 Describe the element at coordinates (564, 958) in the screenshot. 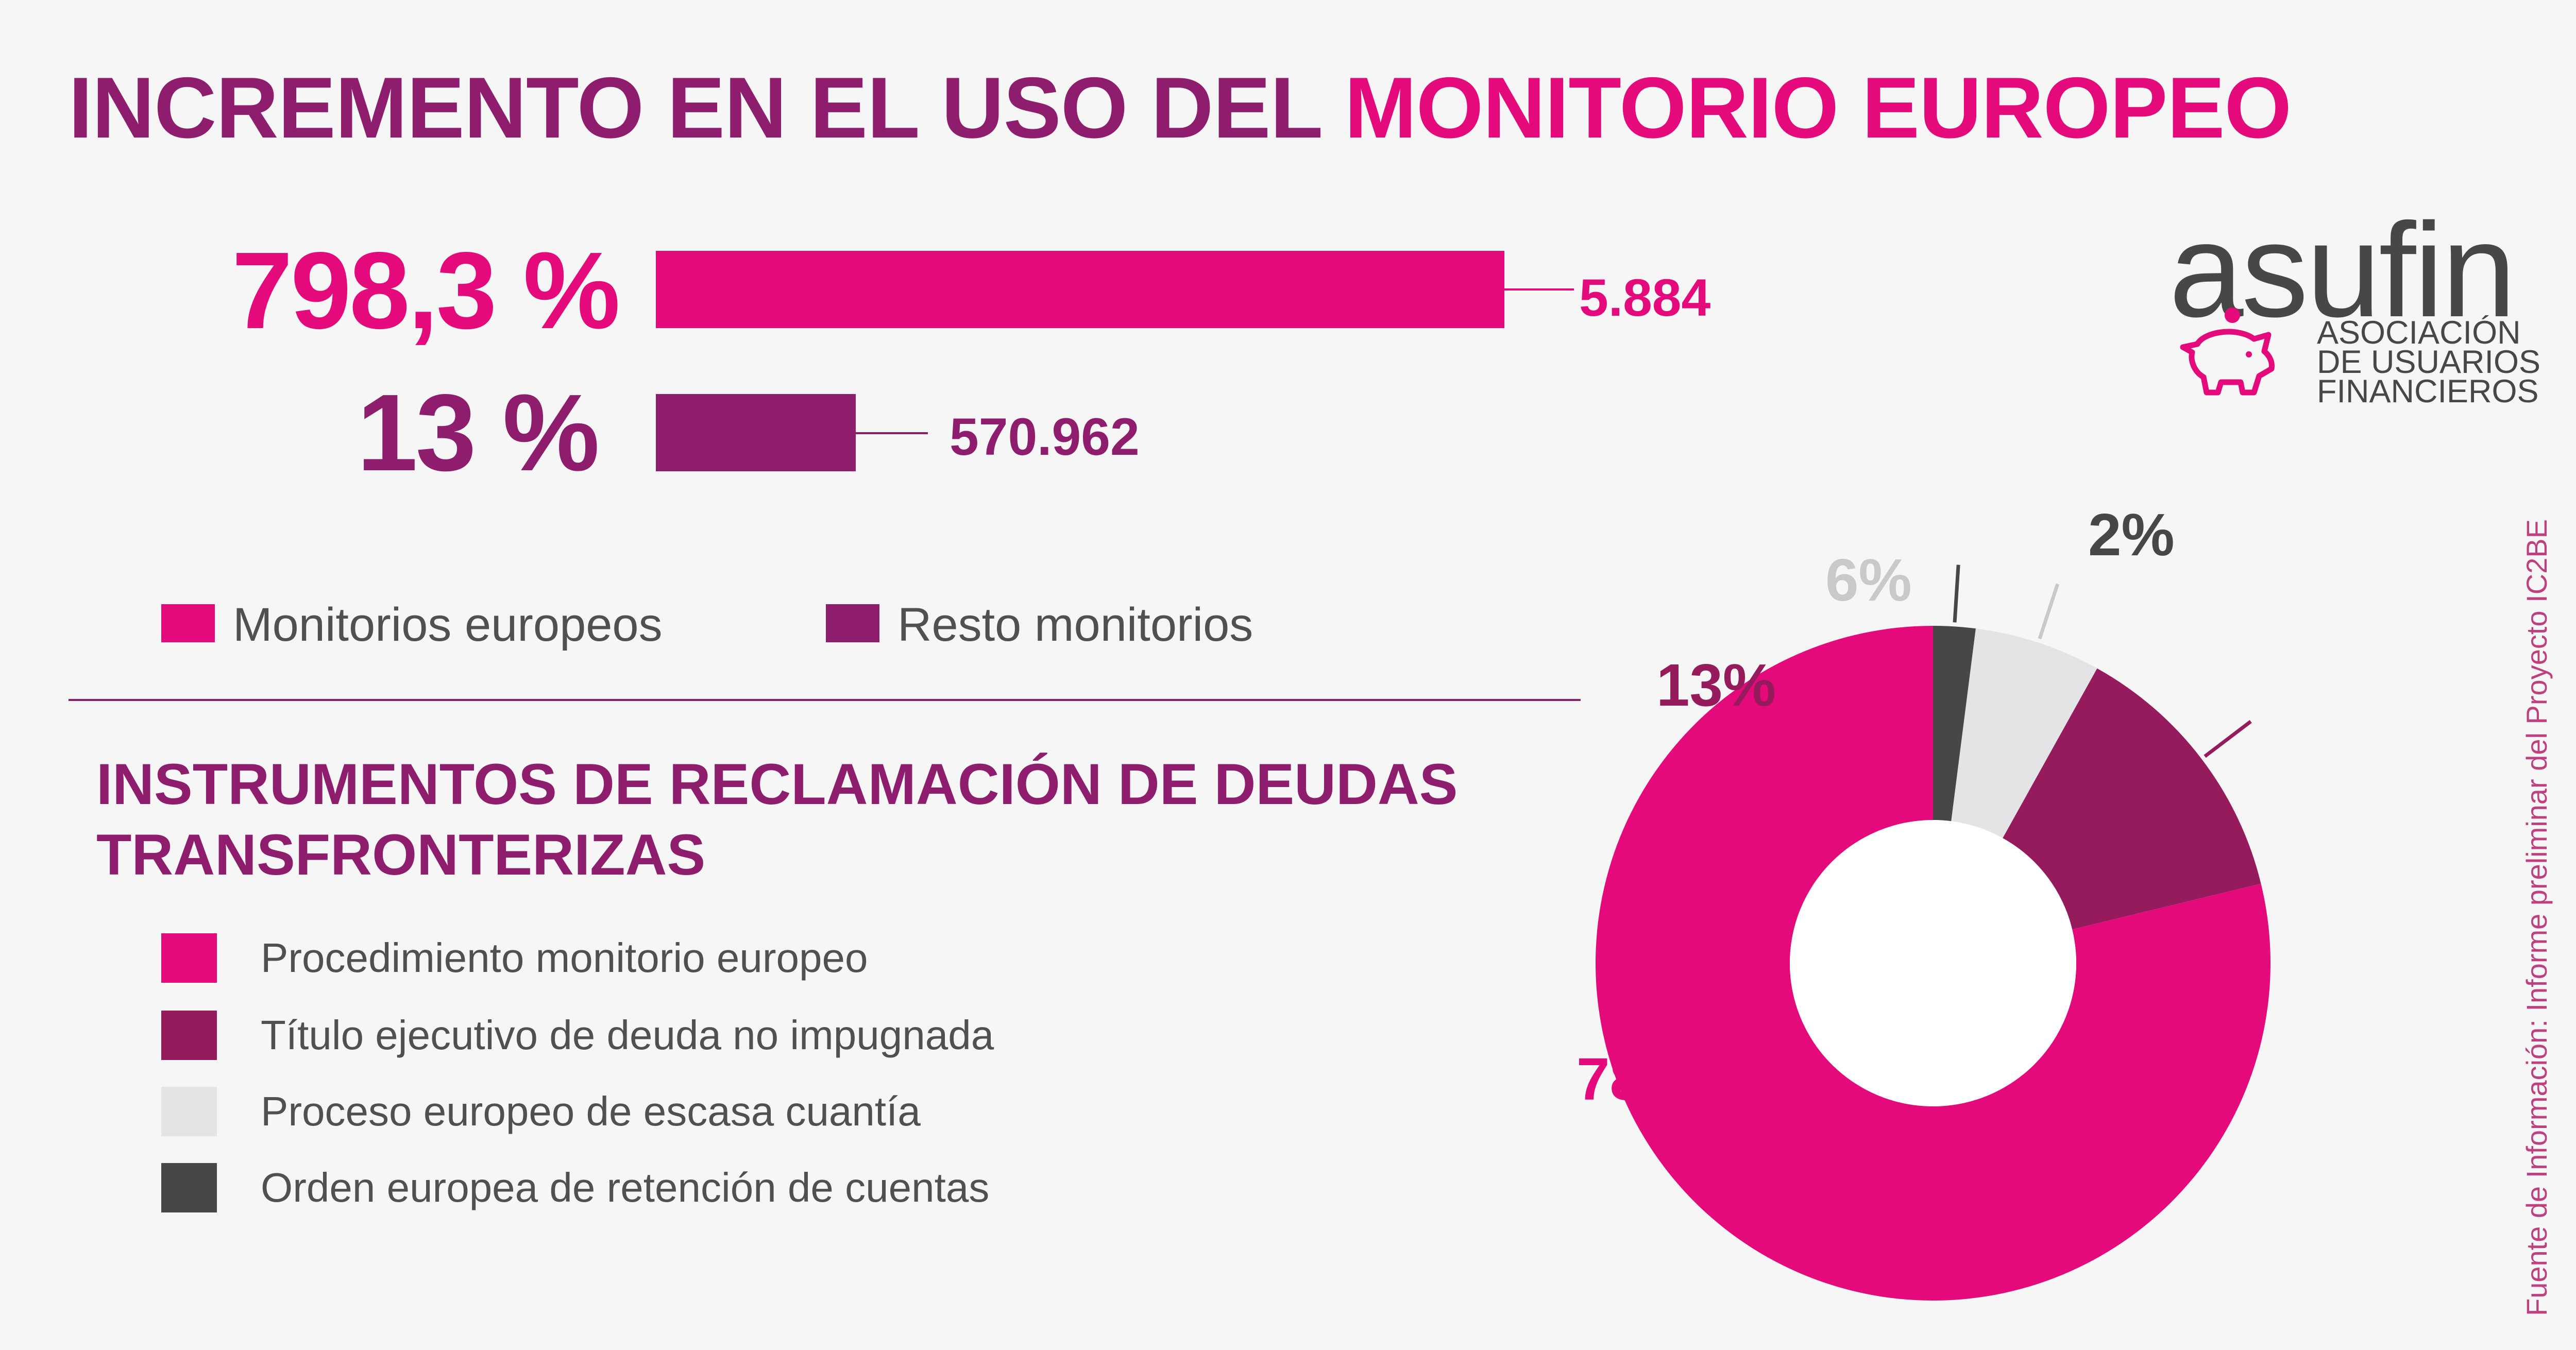

I see `pie-legend-label-1: Procedimiento monitorio europeo` at that location.